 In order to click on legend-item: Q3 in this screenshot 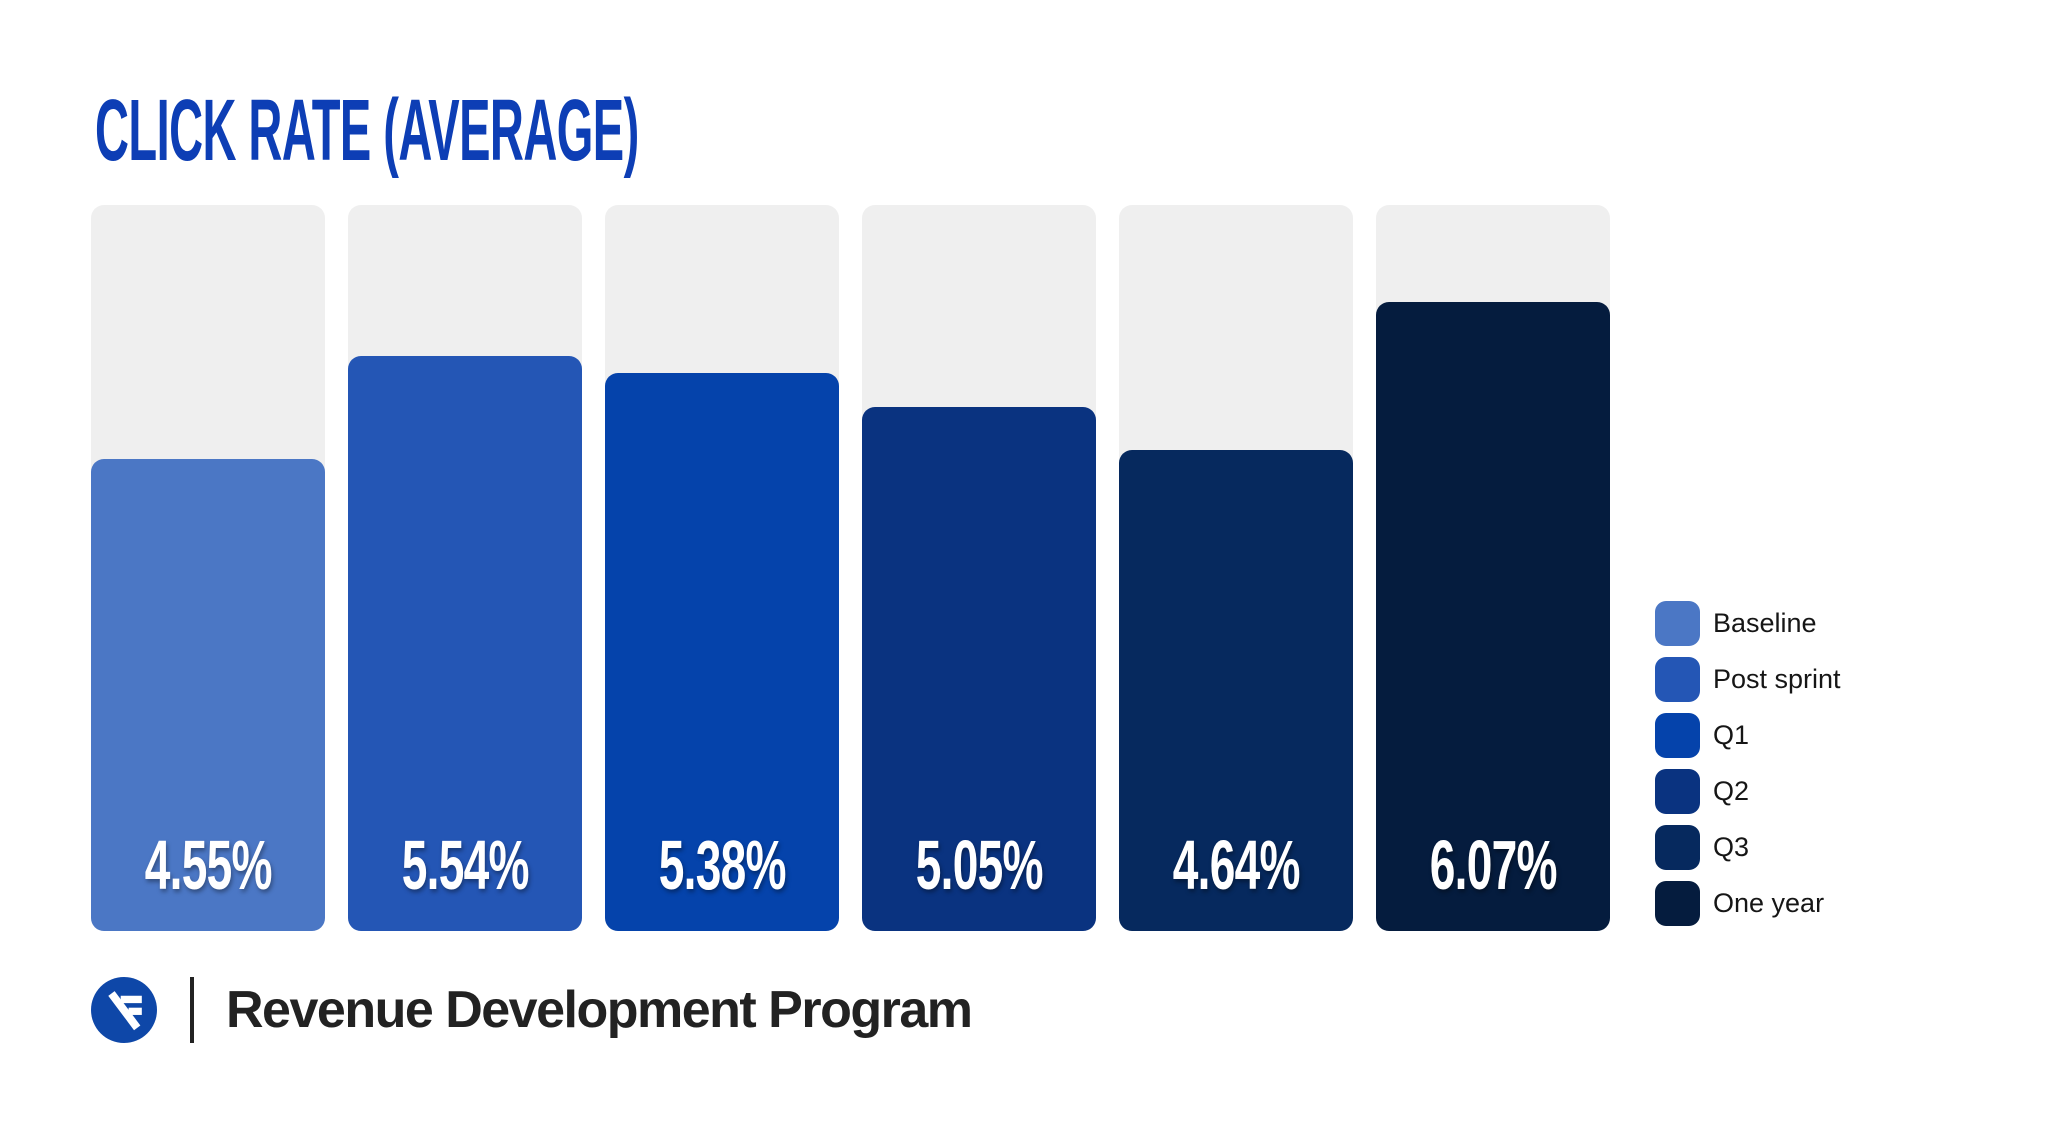, I will do `click(1748, 847)`.